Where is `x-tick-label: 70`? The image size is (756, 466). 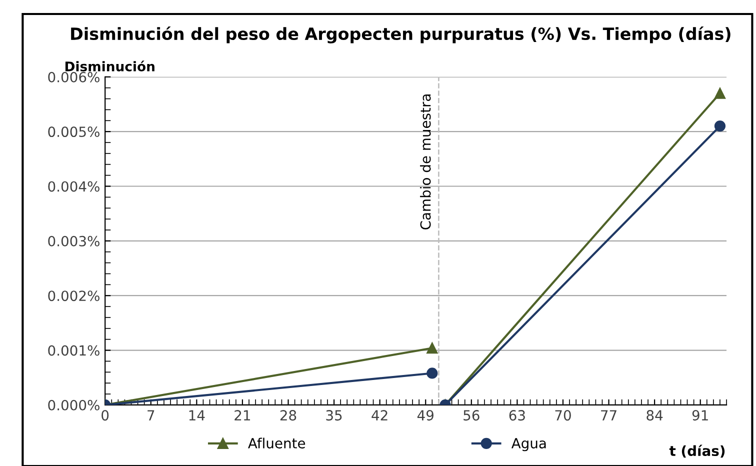
x-tick-label: 70 is located at coordinates (563, 415).